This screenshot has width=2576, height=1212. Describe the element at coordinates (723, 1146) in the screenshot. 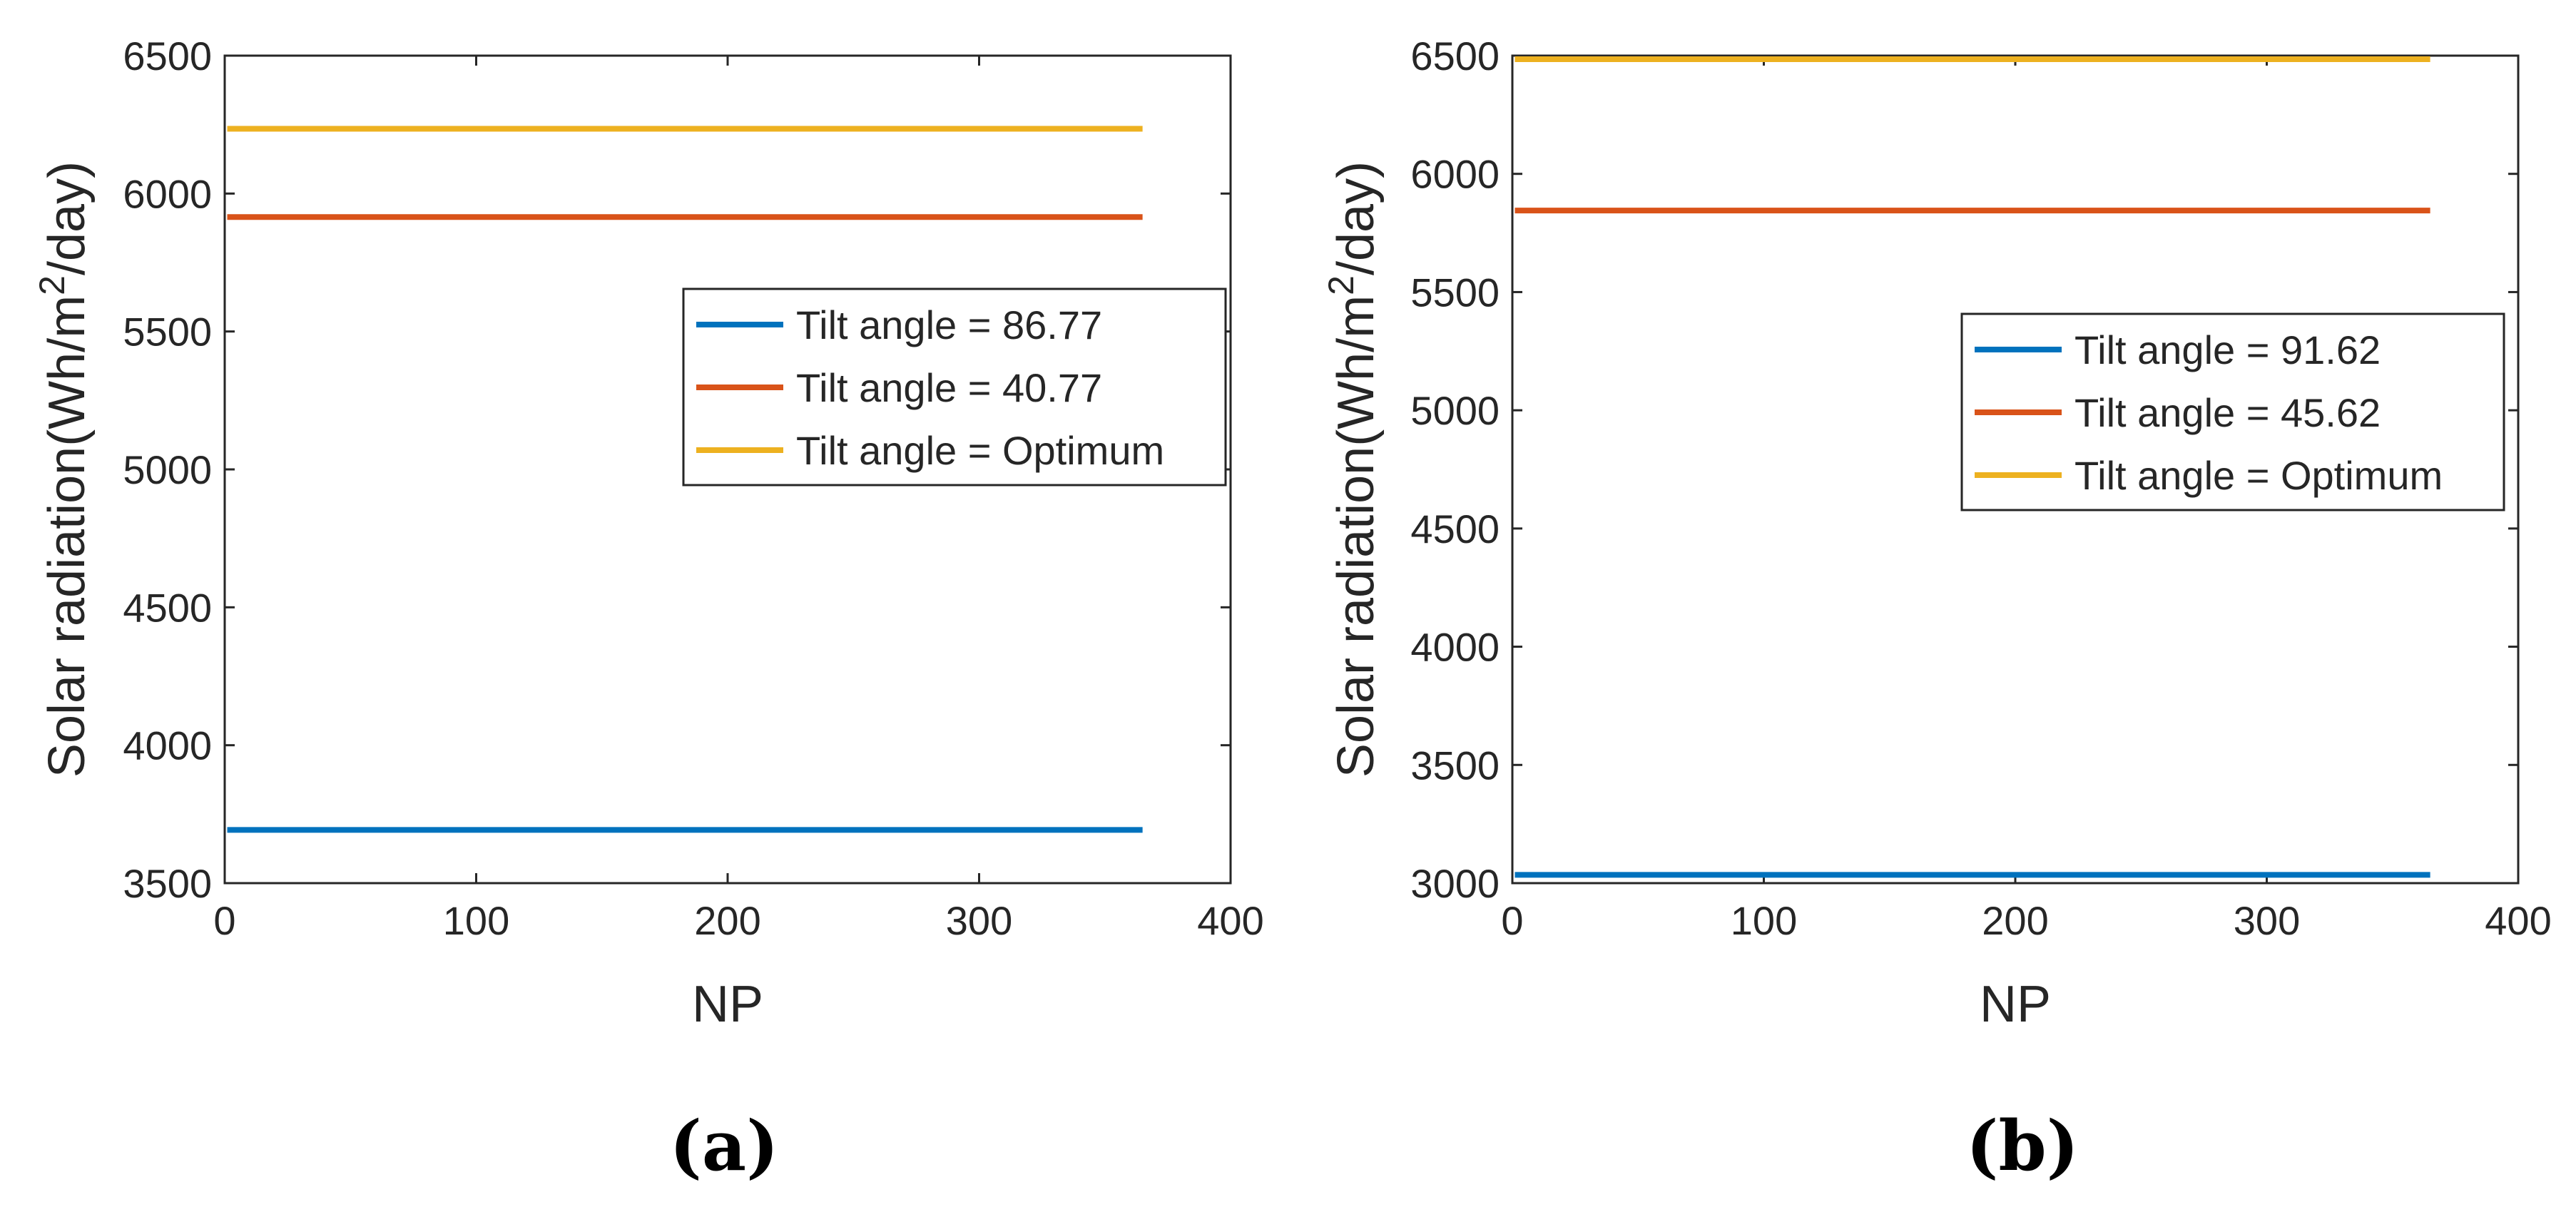

I see `panel-label-a: (a)` at that location.